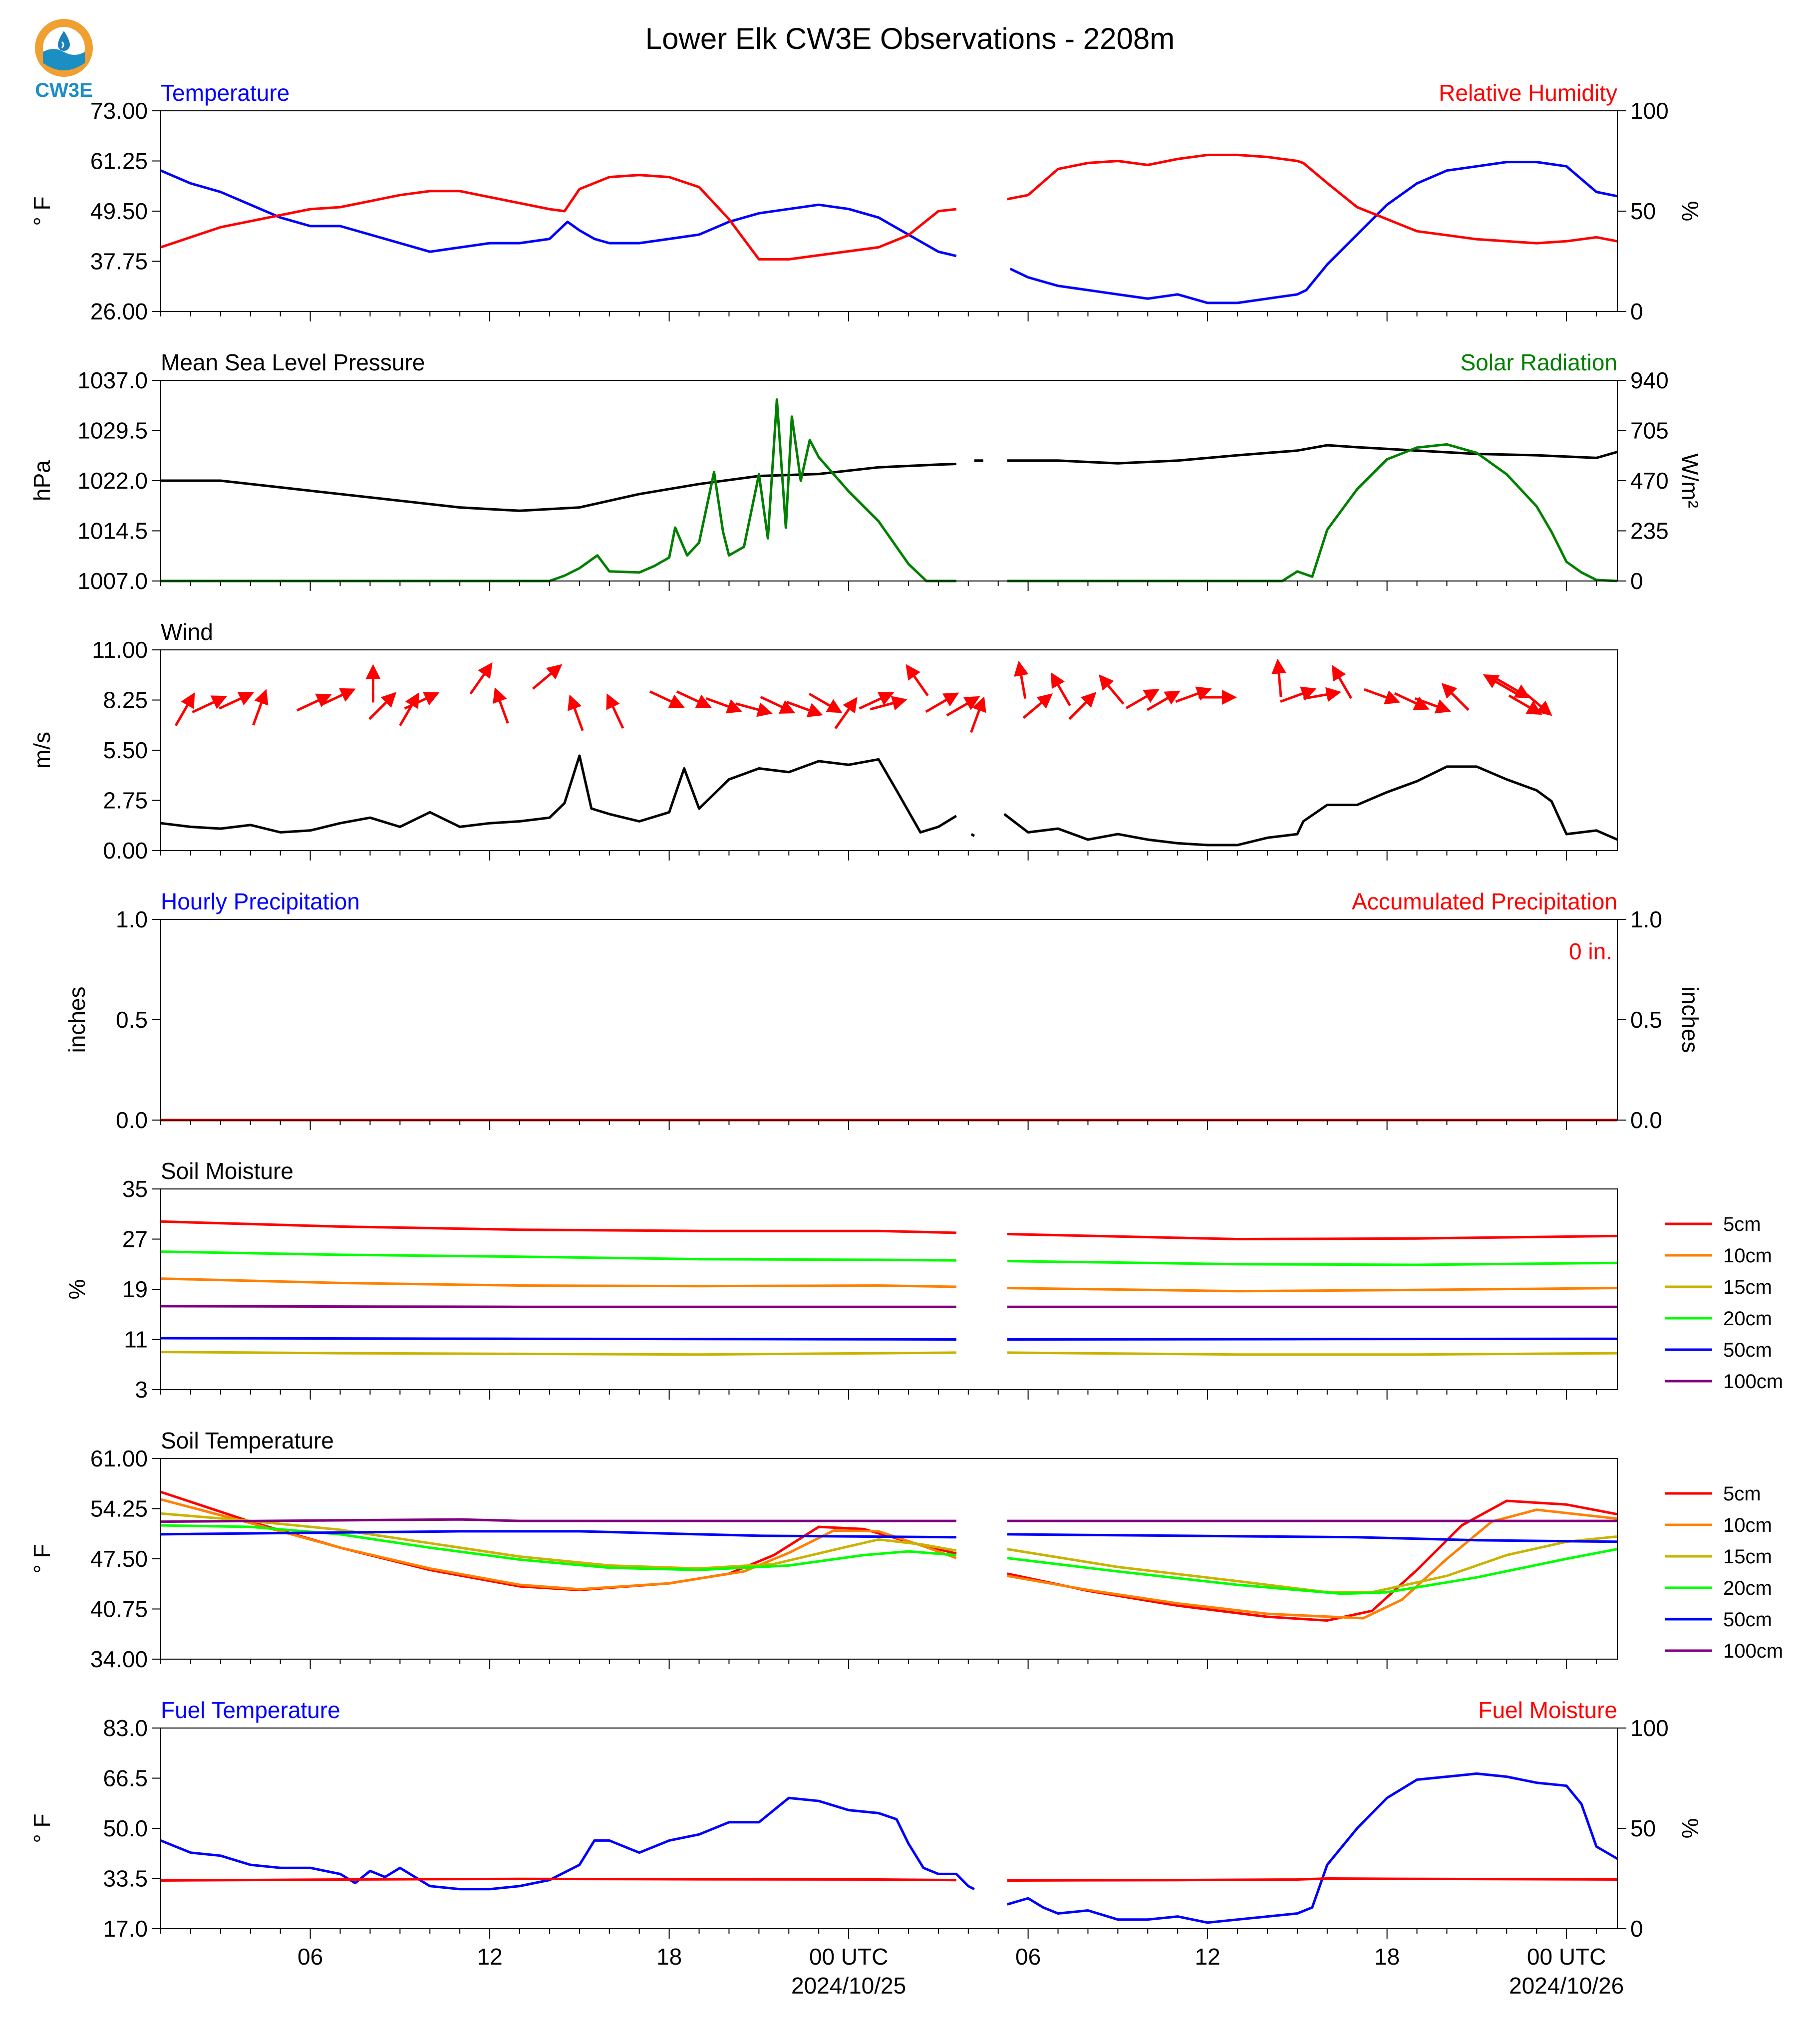  I want to click on soilm-left-tick-label: 11, so click(136, 1340).